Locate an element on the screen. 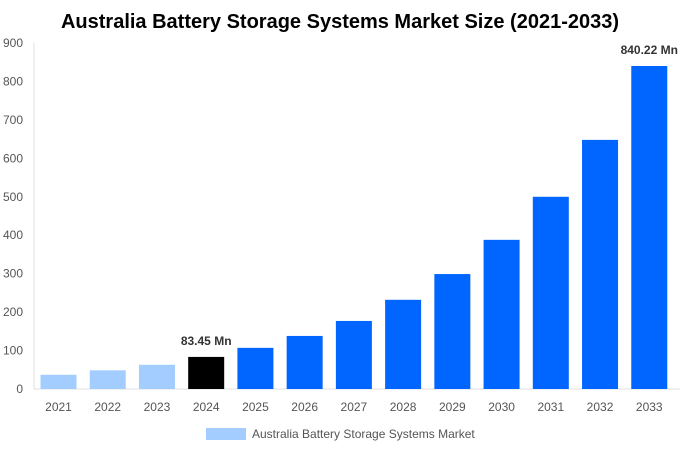 The height and width of the screenshot is (450, 680). legend-swatch is located at coordinates (226, 434).